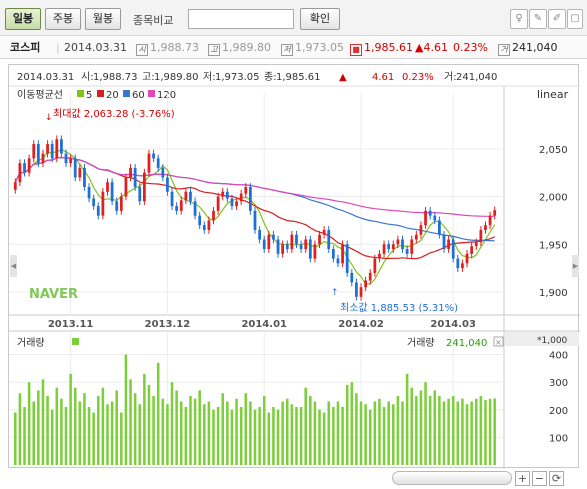 The width and height of the screenshot is (587, 489). Describe the element at coordinates (556, 478) in the screenshot. I see `refresh-button: ⟳` at that location.